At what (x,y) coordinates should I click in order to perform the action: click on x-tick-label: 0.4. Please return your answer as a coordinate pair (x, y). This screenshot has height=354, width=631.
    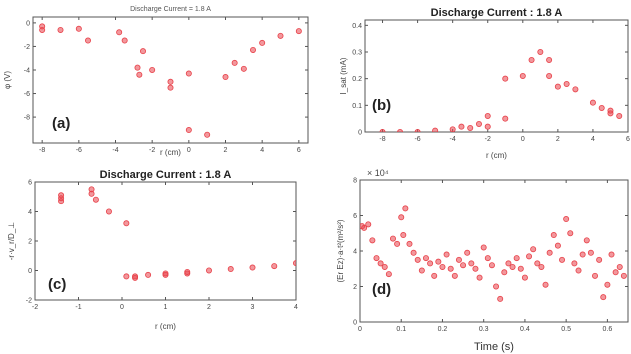
    Looking at the image, I should click on (525, 329).